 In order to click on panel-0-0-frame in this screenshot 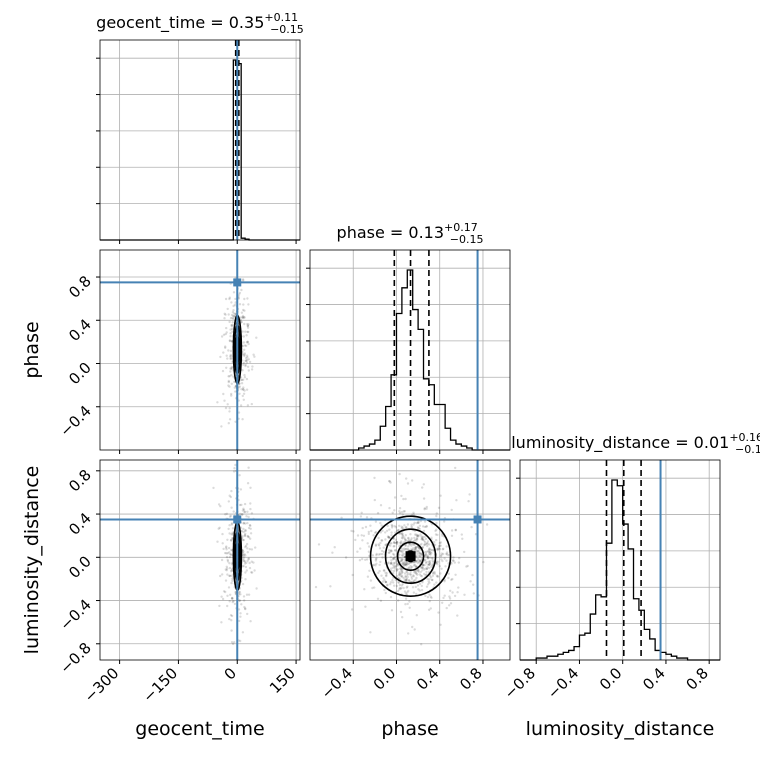, I will do `click(200, 140)`.